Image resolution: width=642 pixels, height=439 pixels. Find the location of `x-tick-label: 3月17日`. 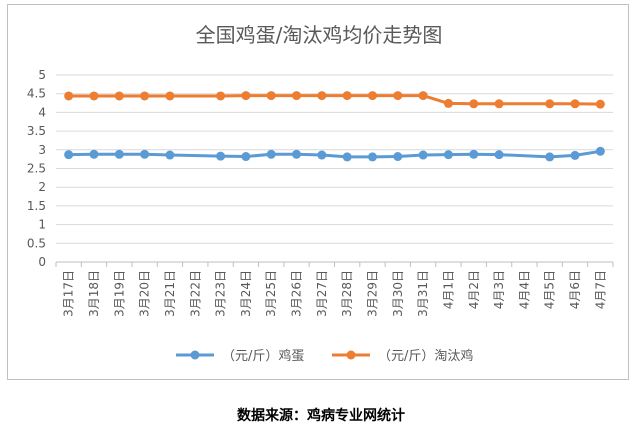

x-tick-label: 3月17日 is located at coordinates (69, 293).